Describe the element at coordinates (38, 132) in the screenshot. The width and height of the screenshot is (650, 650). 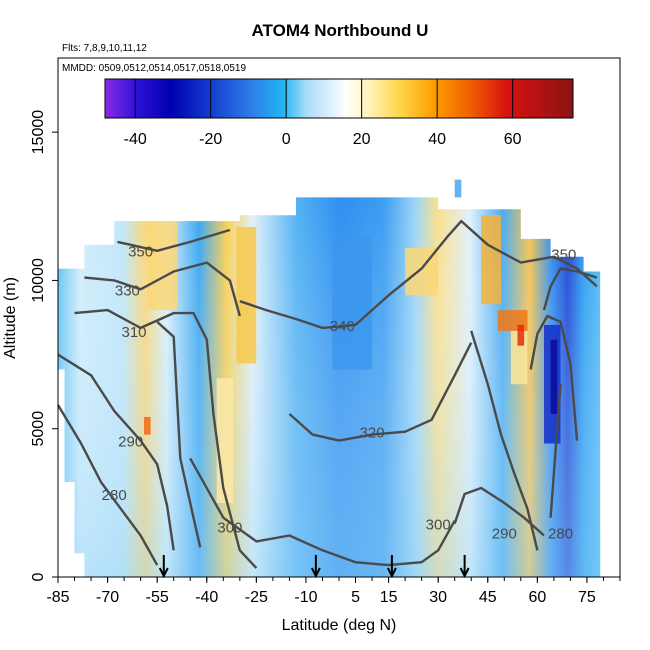
I see `y-tick-label: 15000` at that location.